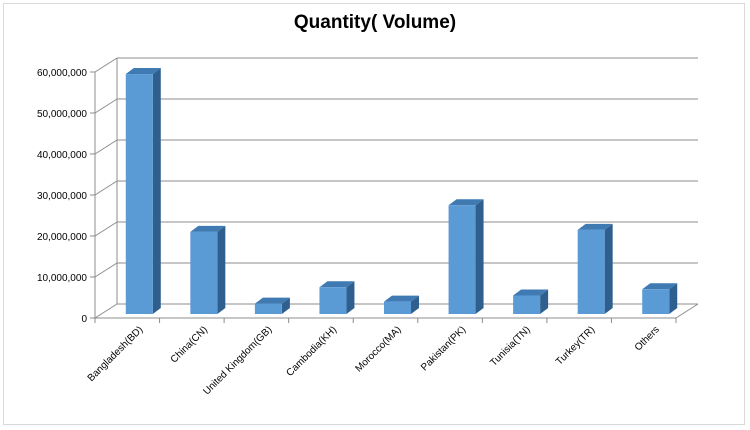  What do you see at coordinates (378, 349) in the screenshot?
I see `x-tick-label: Morocco(MA)` at bounding box center [378, 349].